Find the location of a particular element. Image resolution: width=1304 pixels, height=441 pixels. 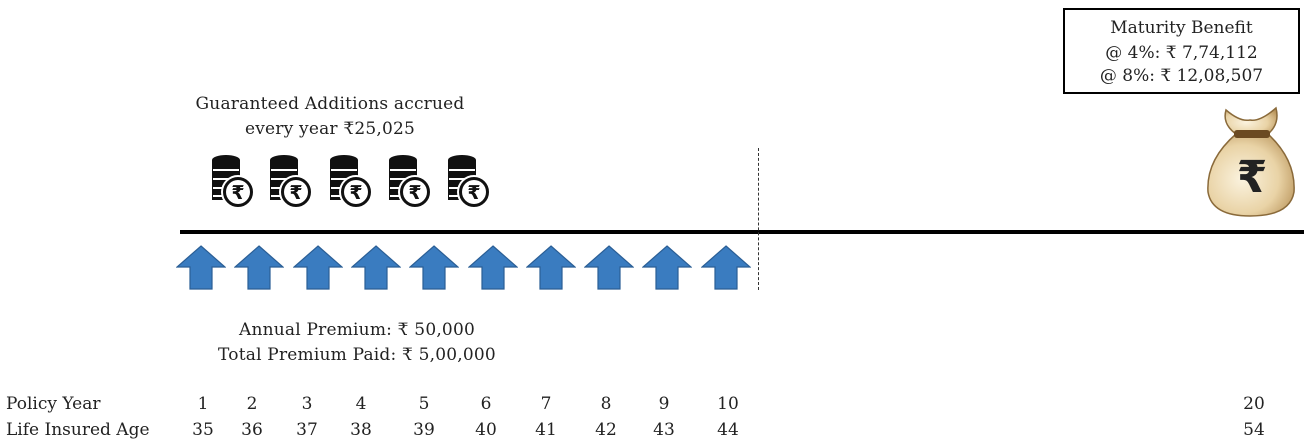

rupee-money-bag-icon: ₹ is located at coordinates (1251, 161).